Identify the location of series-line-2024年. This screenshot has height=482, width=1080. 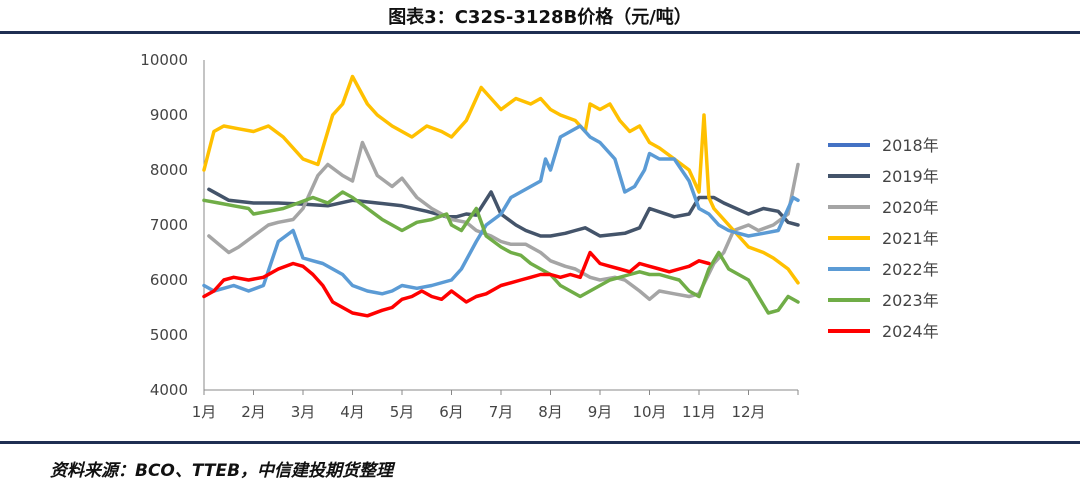
(456, 284).